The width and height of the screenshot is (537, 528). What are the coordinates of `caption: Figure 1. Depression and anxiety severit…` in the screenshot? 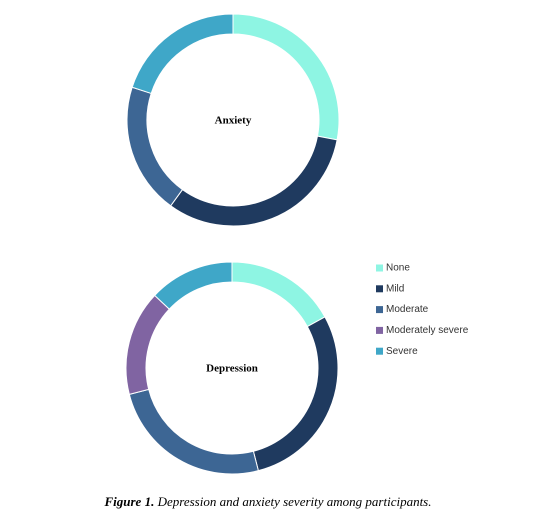 It's located at (267, 501).